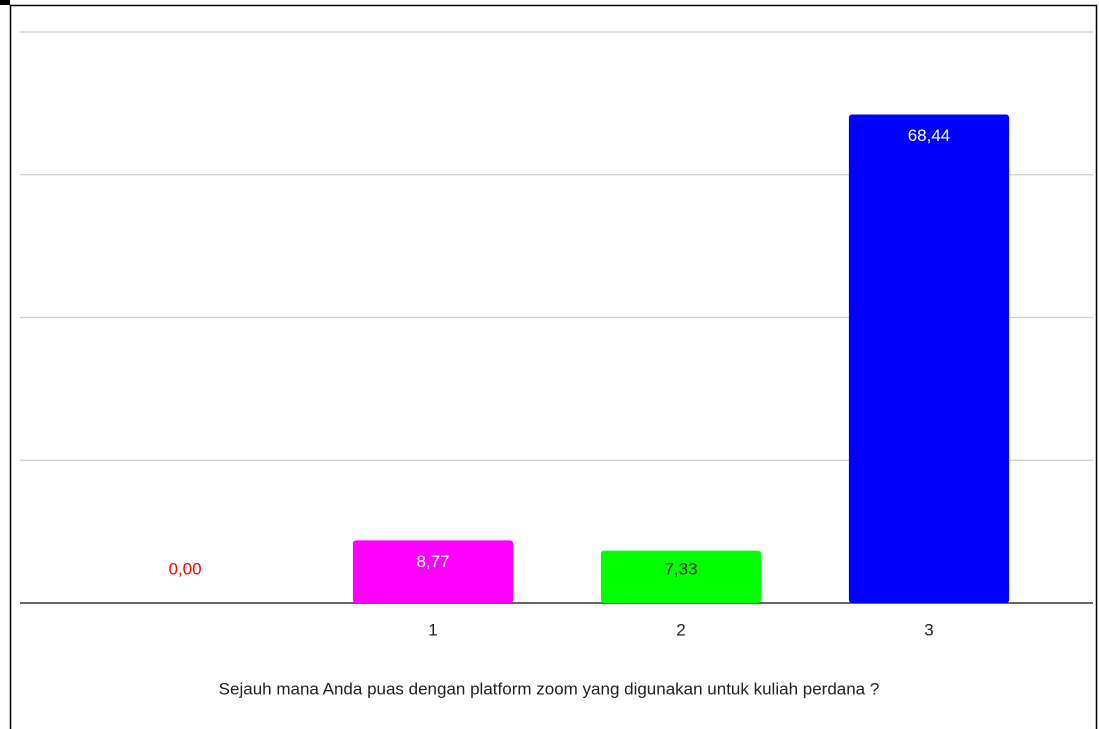 The width and height of the screenshot is (1099, 729). I want to click on value-label: 68,44, so click(929, 135).